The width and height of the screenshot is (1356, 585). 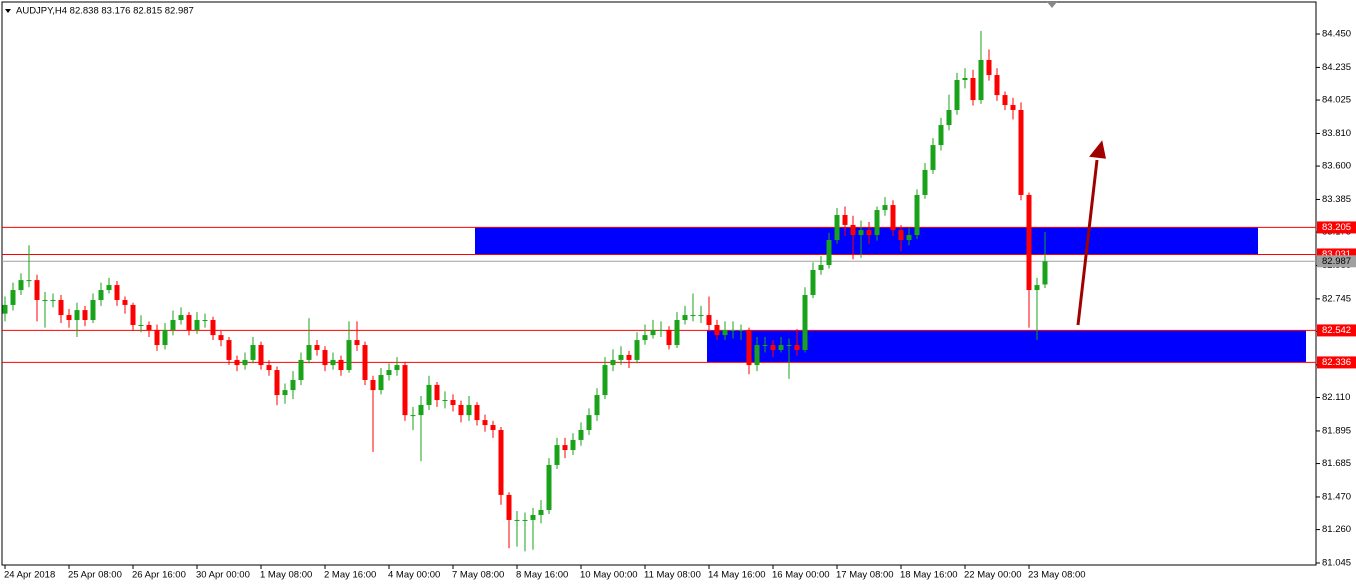 I want to click on x-tick-label: 23 May 08:00, so click(x=1057, y=575).